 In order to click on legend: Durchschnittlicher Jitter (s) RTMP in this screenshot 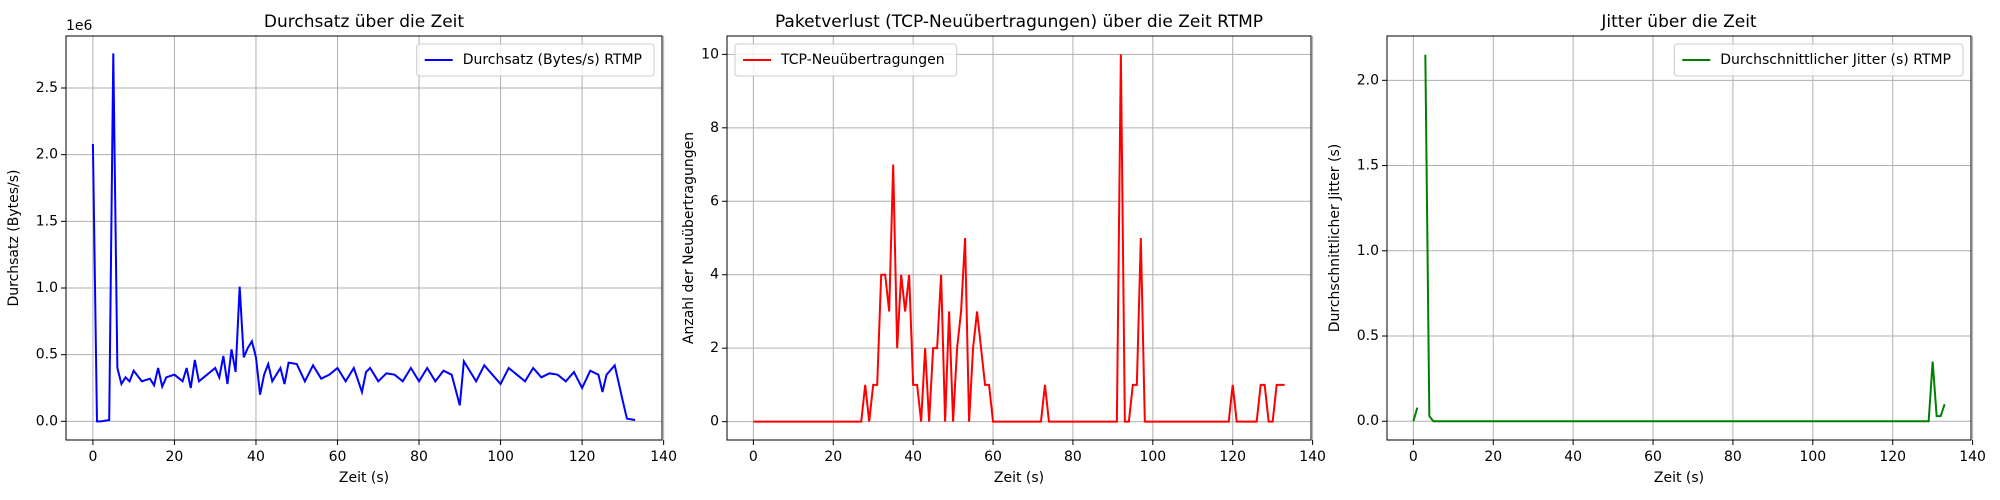, I will do `click(1818, 60)`.